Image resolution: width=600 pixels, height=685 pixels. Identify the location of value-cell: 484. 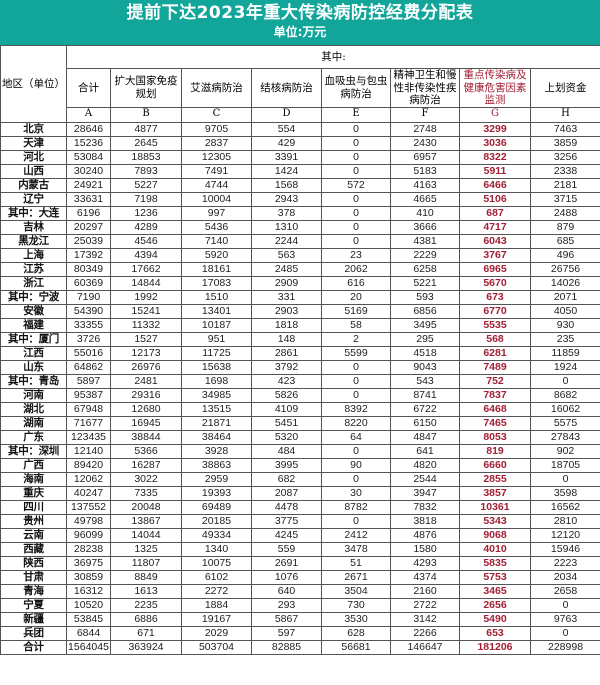
(286, 451).